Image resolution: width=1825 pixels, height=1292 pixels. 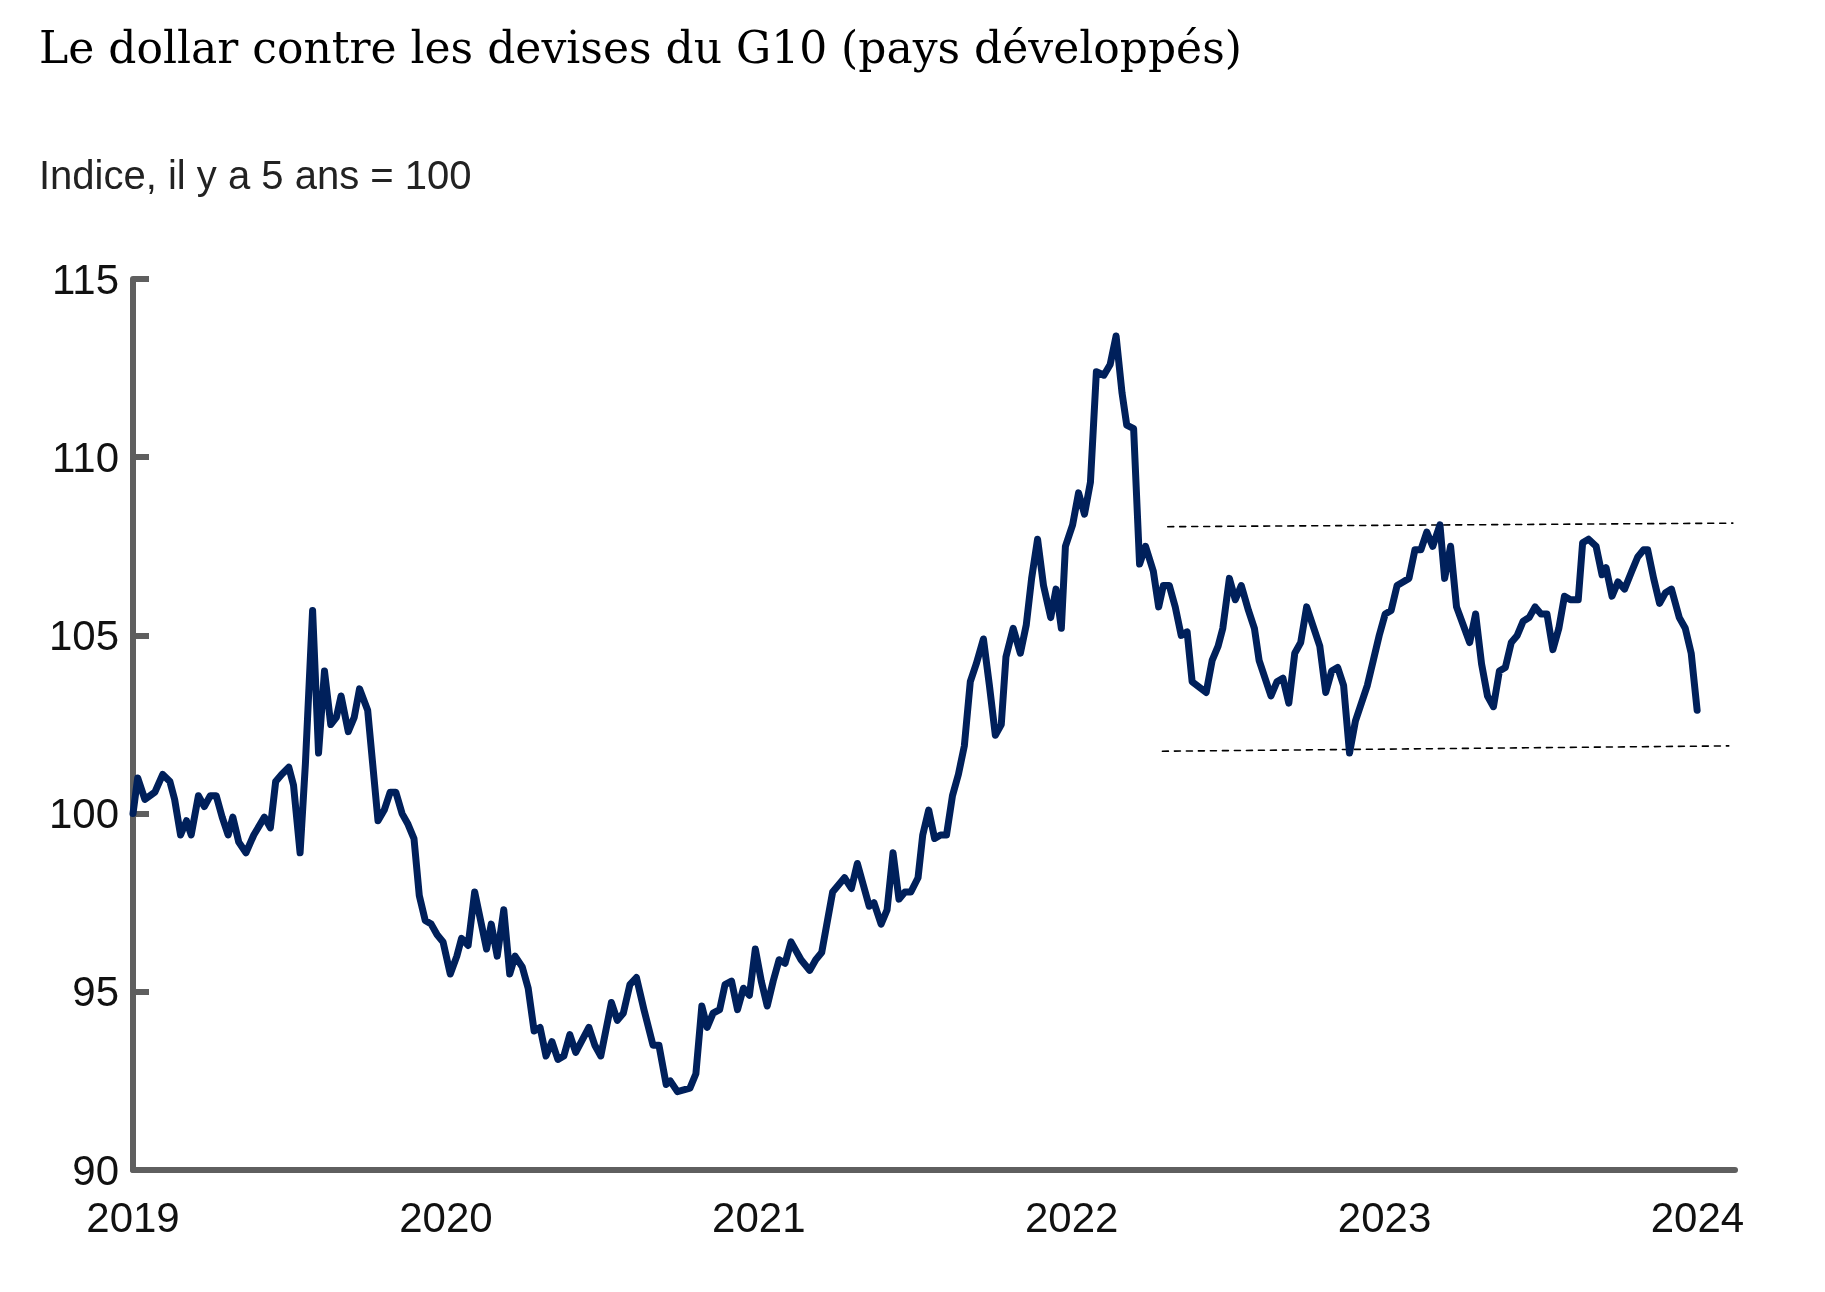 What do you see at coordinates (85, 279) in the screenshot?
I see `y-tick-label: 115` at bounding box center [85, 279].